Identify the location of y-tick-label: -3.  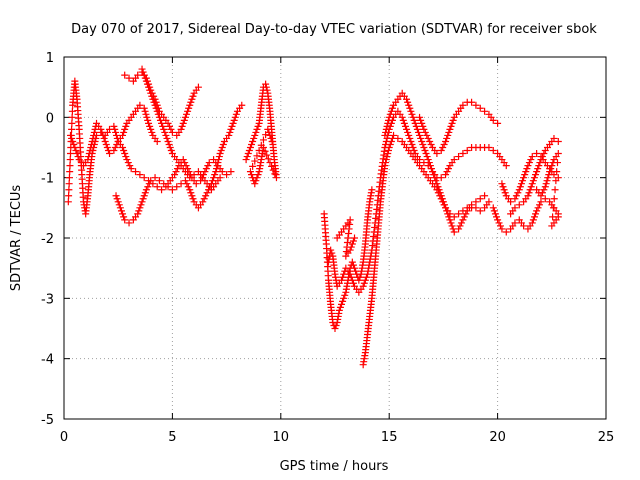
(47, 299).